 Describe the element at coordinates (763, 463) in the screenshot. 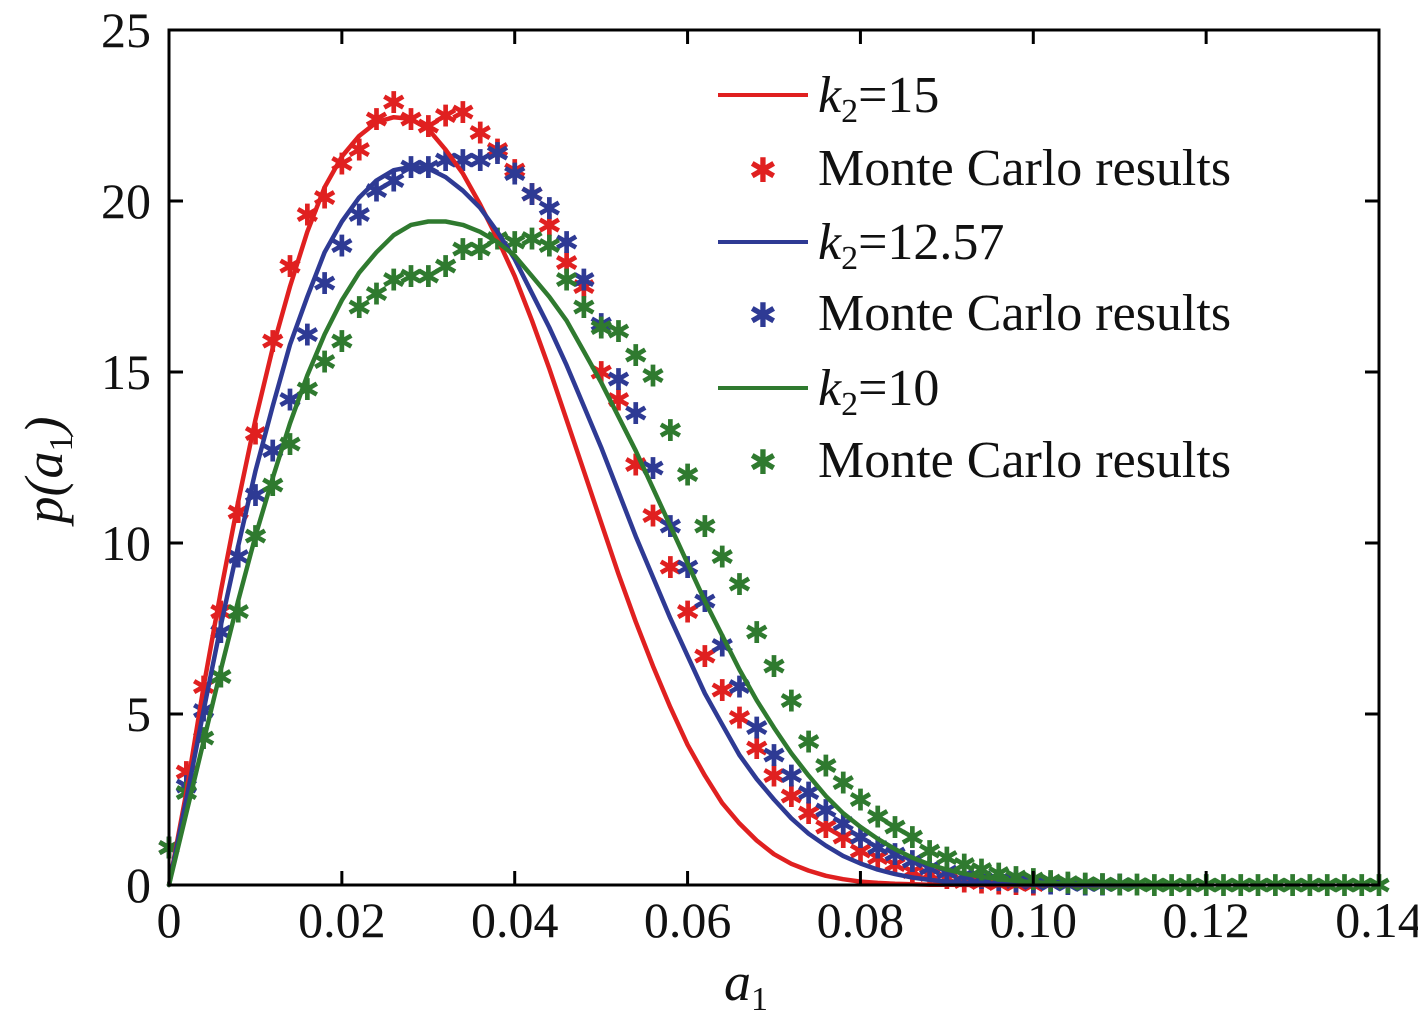

I see `legend-marker-mc-green: ✱` at that location.